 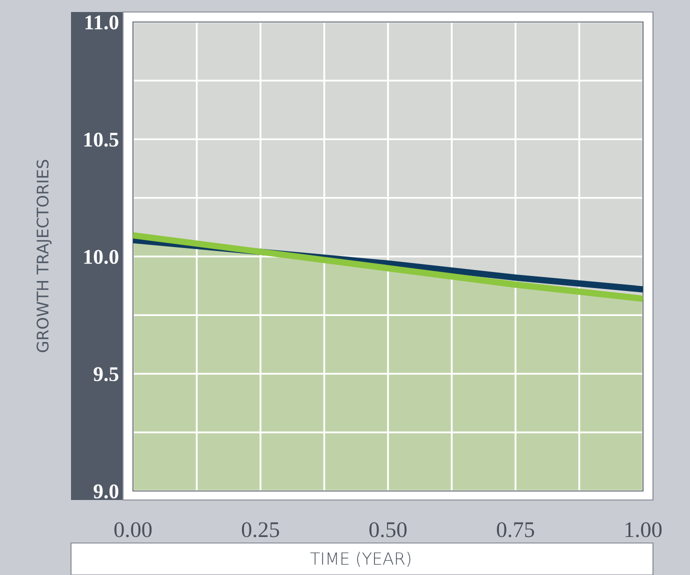 I want to click on y-axis-title: GROWTH TRAJECTORIES, so click(x=44, y=256).